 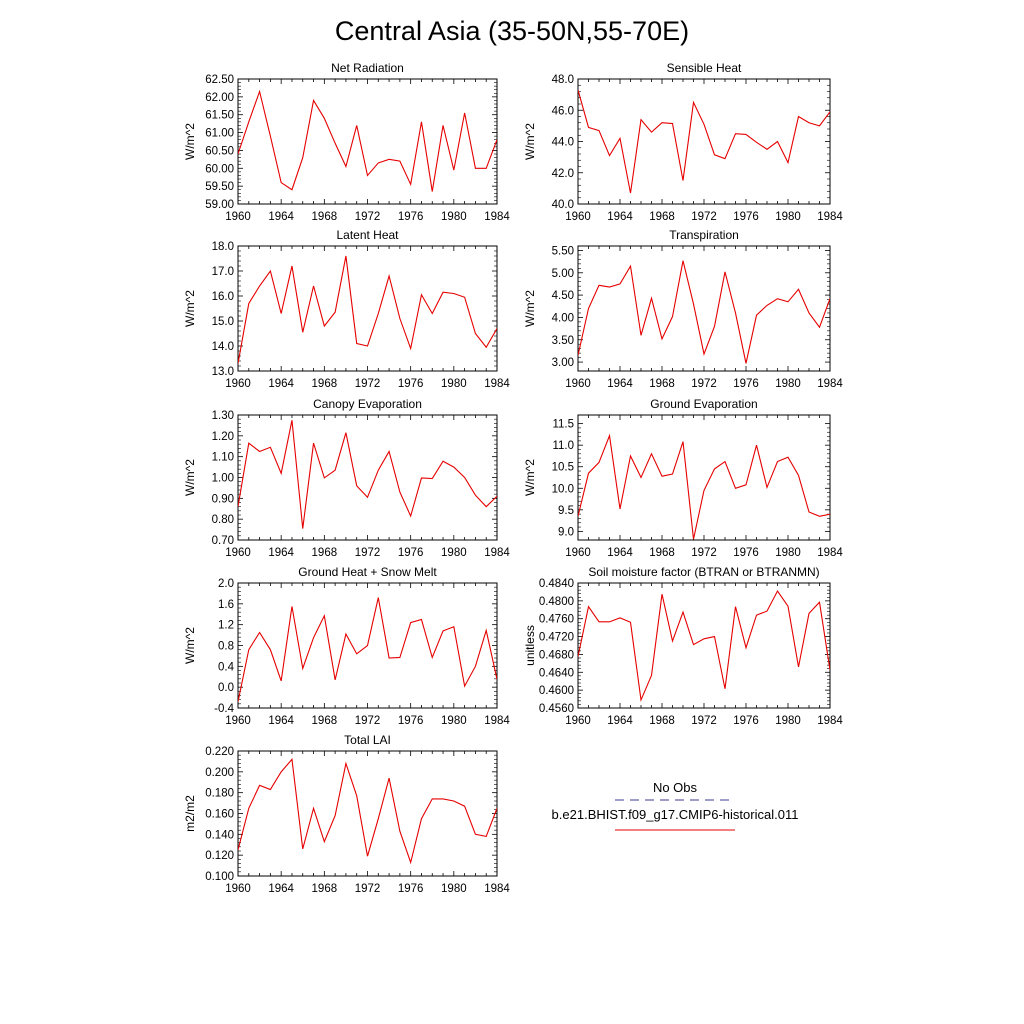 What do you see at coordinates (223, 297) in the screenshot?
I see `y-tick-label: 16.0` at bounding box center [223, 297].